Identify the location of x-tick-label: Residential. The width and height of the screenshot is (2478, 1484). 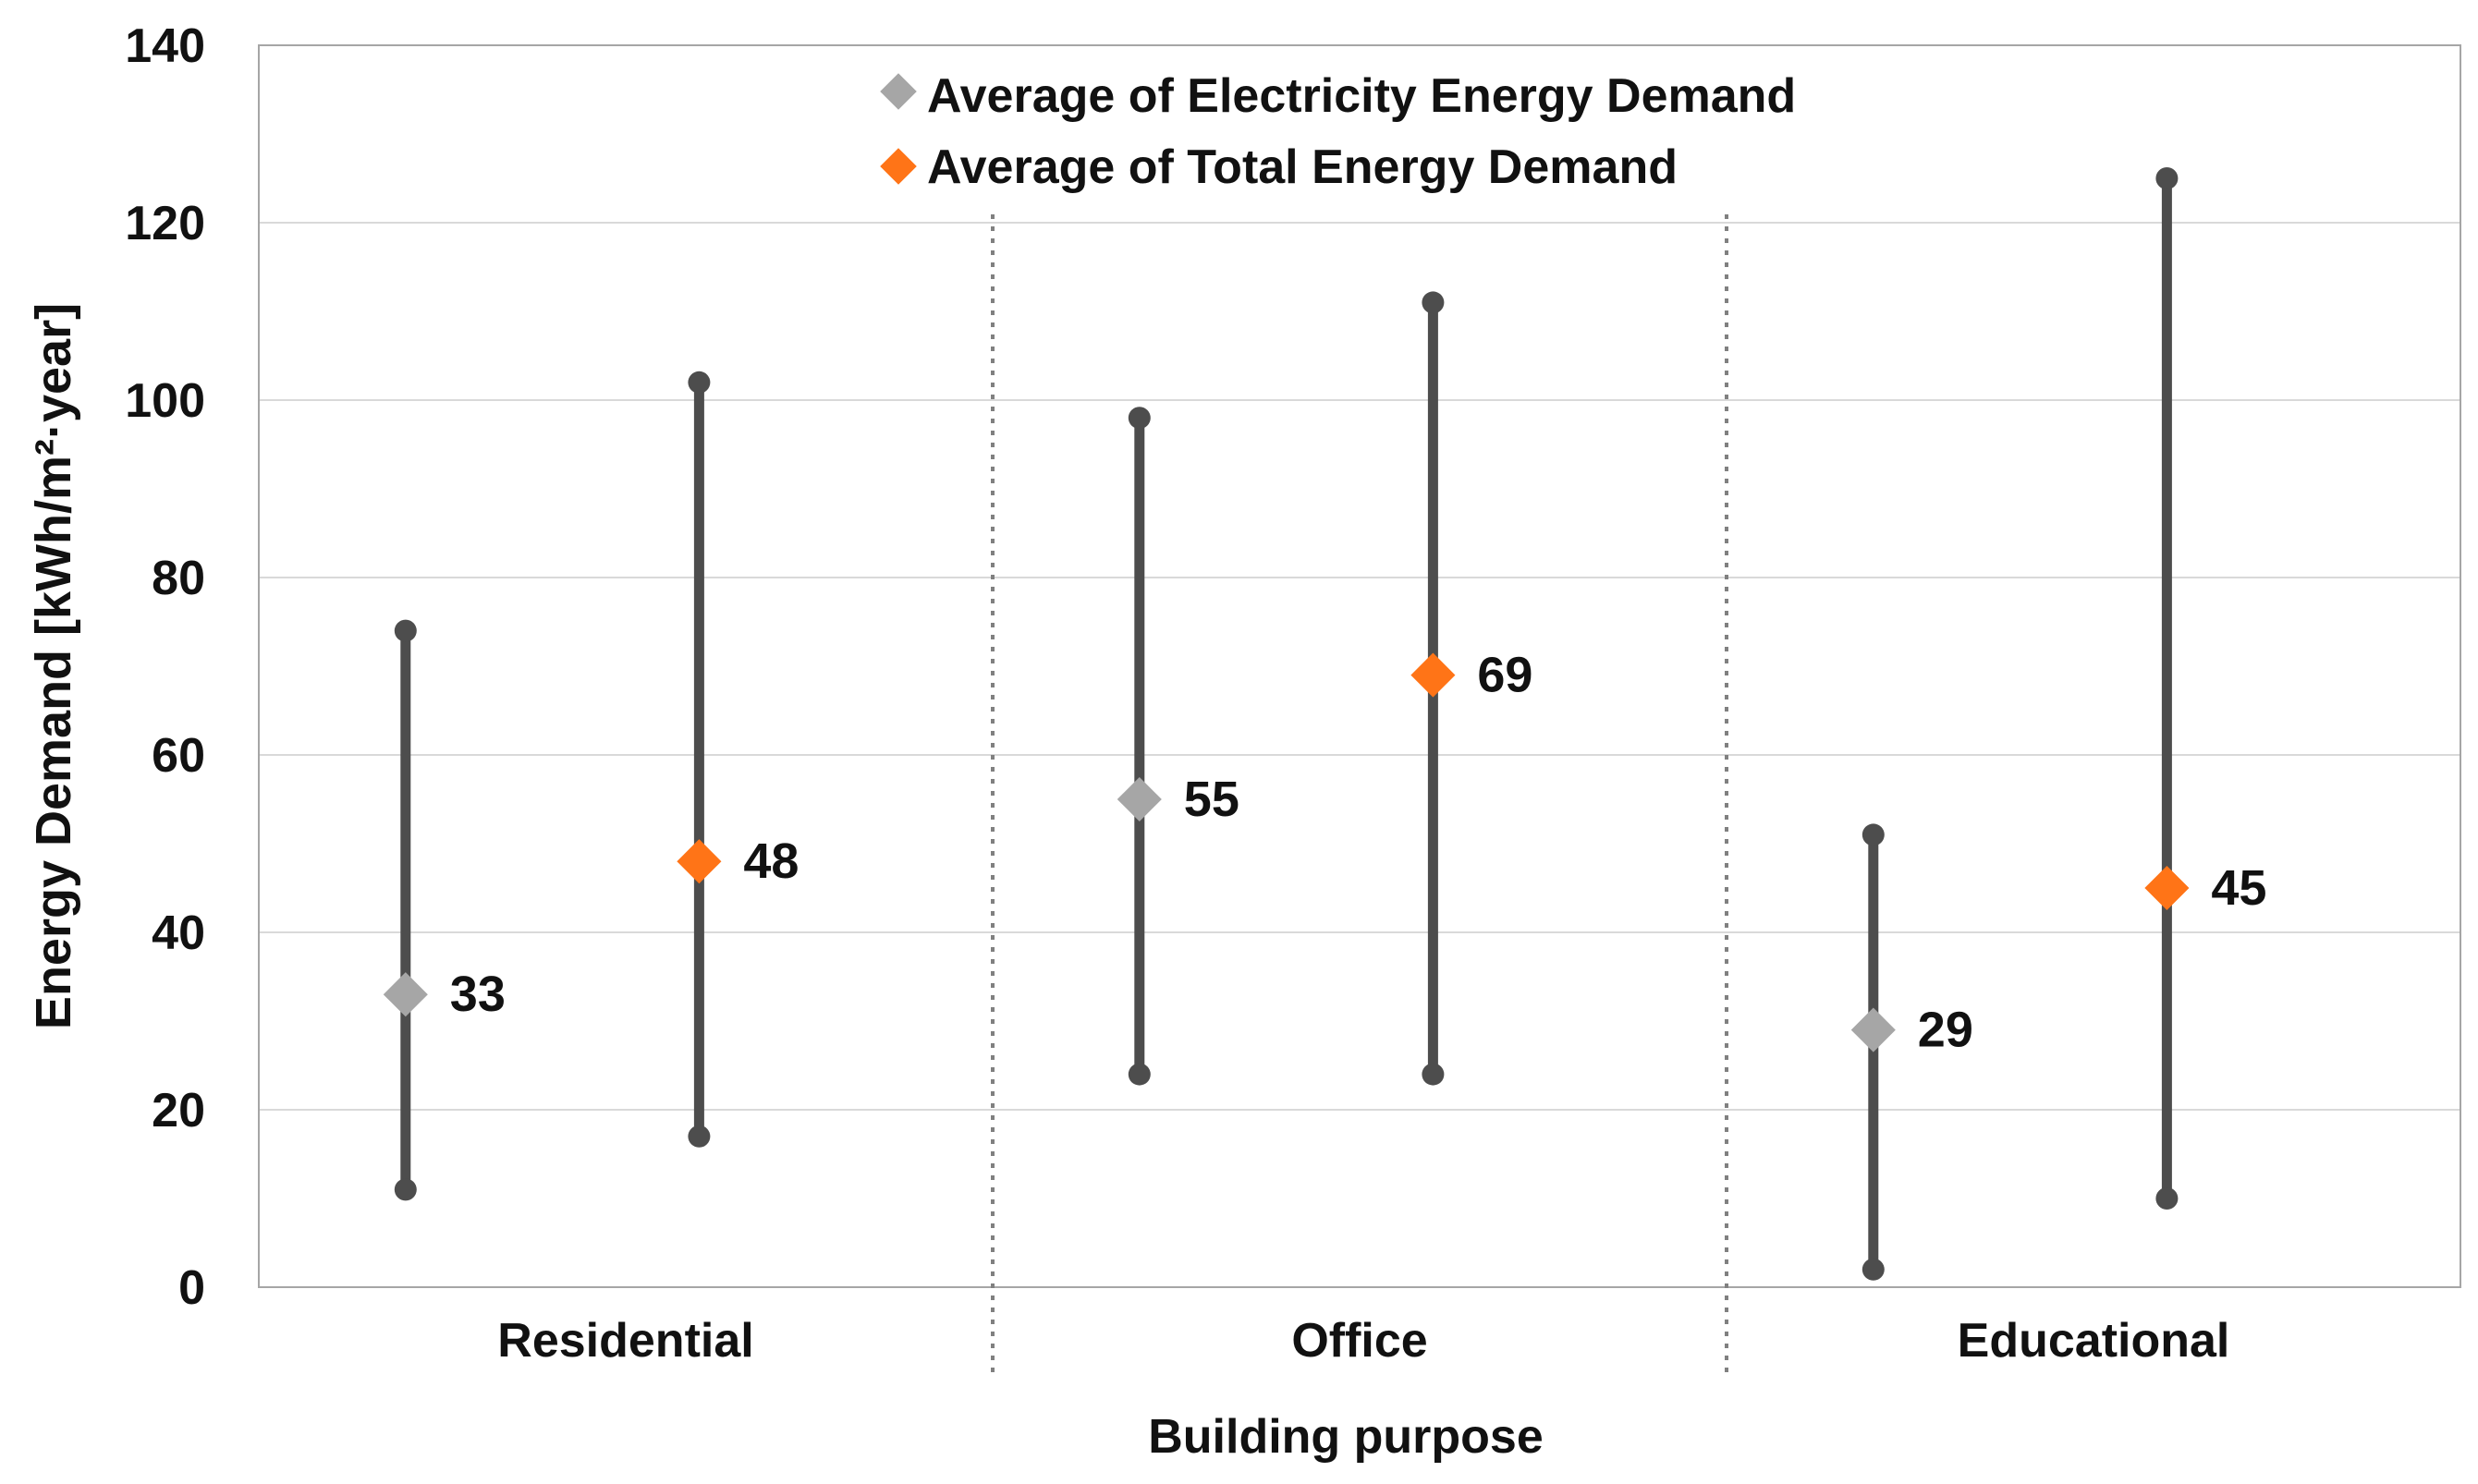
(625, 1341).